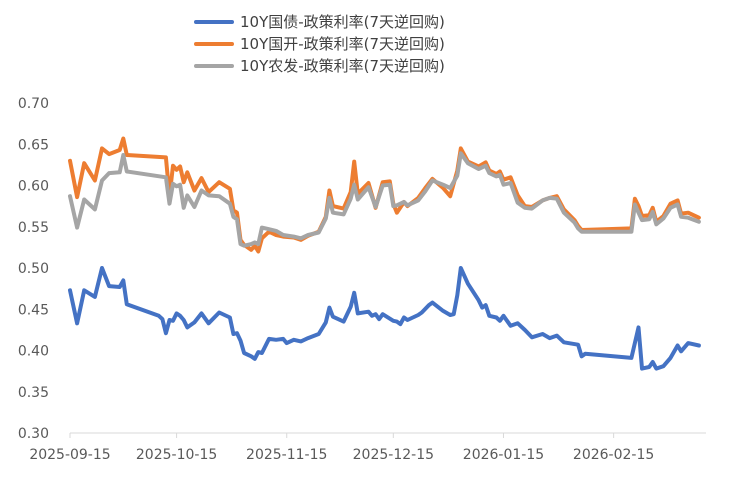 Image resolution: width=729 pixels, height=482 pixels. I want to click on y-axis: 0.70 0.65 0.60 0.55 0.50 0.45 0.40 0.35 0.30, so click(33, 269).